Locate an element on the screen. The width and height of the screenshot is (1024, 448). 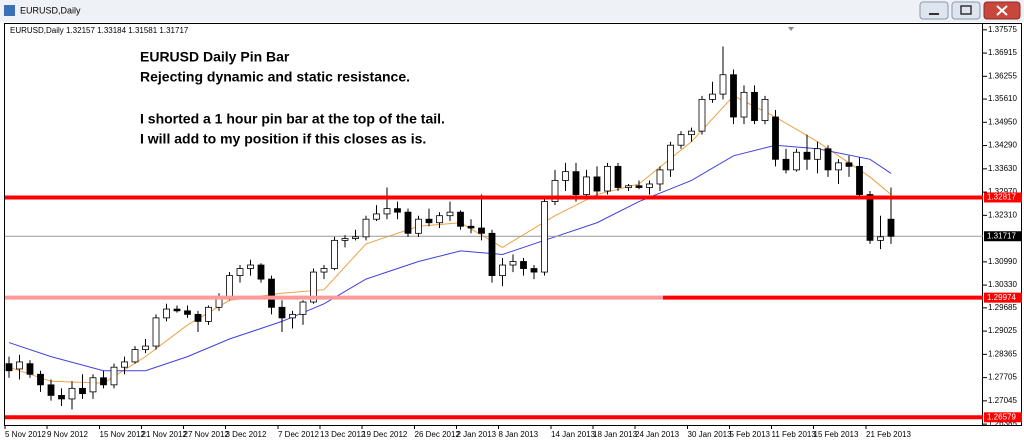
y-tick-label: 1.36255 is located at coordinates (1002, 75).